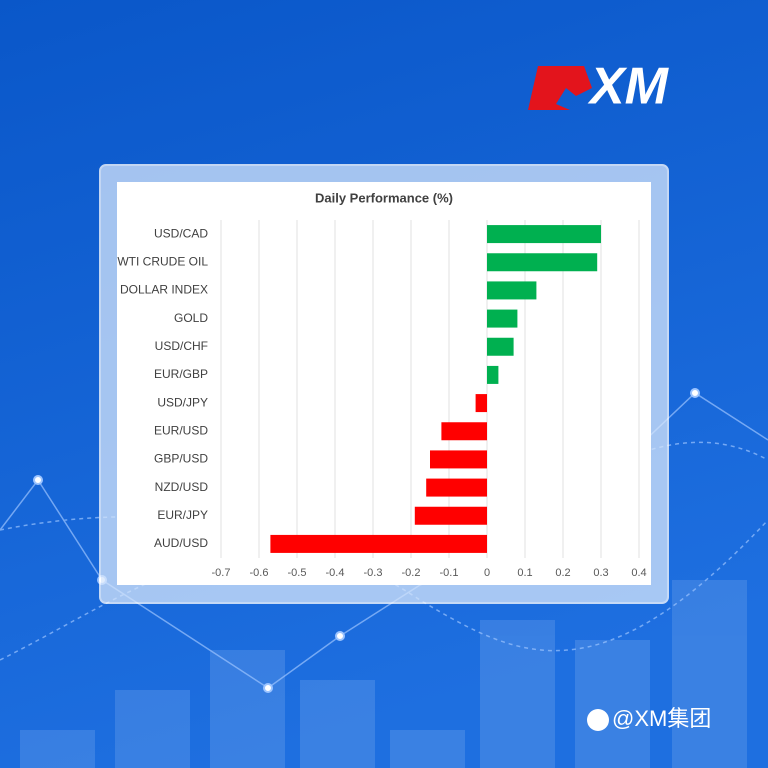  I want to click on y-tick-label: EUR/USD, so click(181, 430).